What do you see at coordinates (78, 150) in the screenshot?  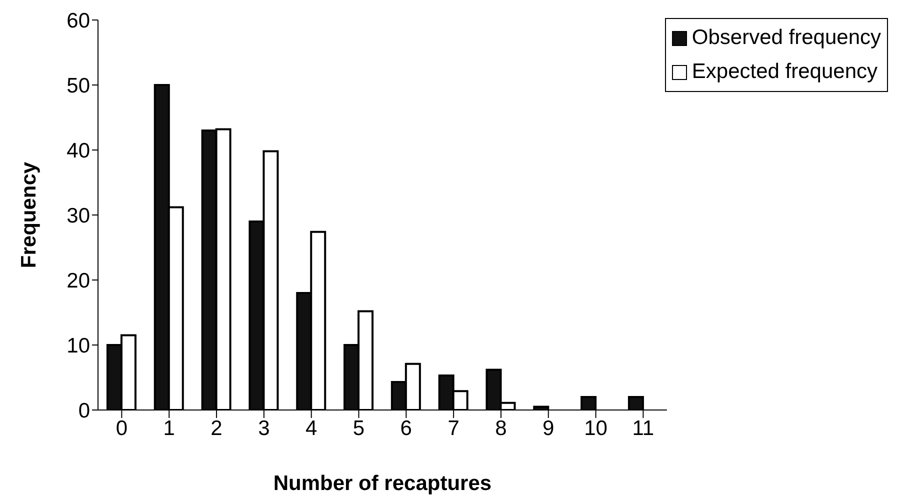 I see `y-tick-label: 40` at bounding box center [78, 150].